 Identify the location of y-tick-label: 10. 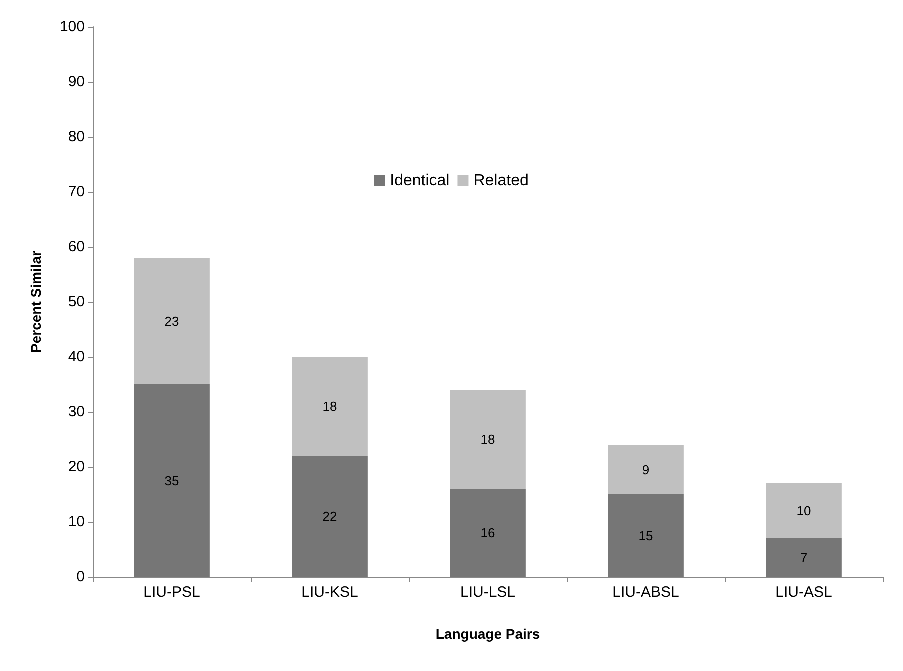
(76, 522).